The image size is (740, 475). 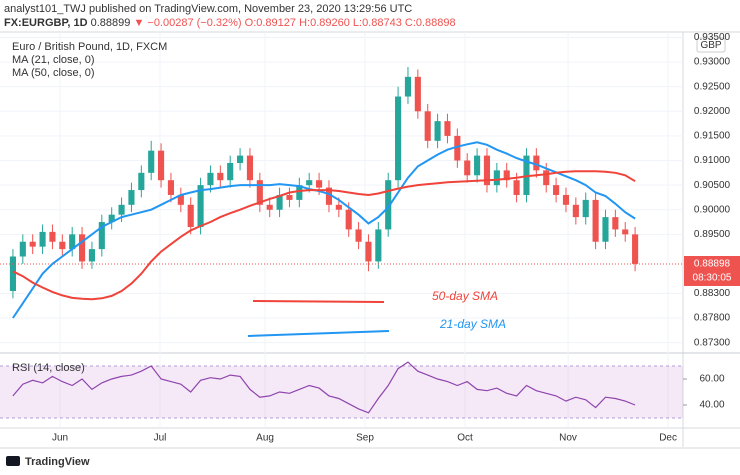 I want to click on legend-title: Euro / British Pound, 1D, FXCM, so click(x=89, y=47).